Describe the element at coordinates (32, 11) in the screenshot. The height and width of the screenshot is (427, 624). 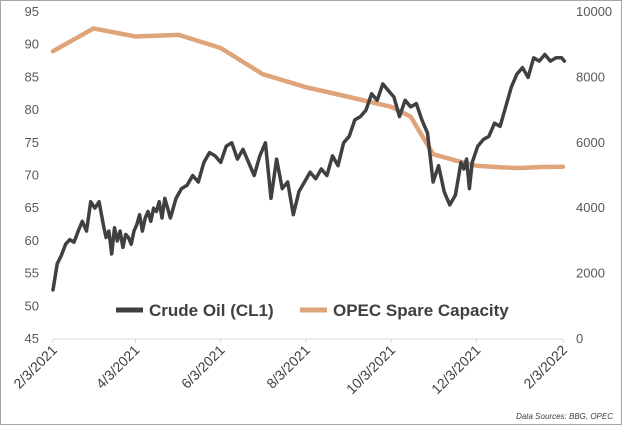
I see `left-tick-label: 95` at that location.